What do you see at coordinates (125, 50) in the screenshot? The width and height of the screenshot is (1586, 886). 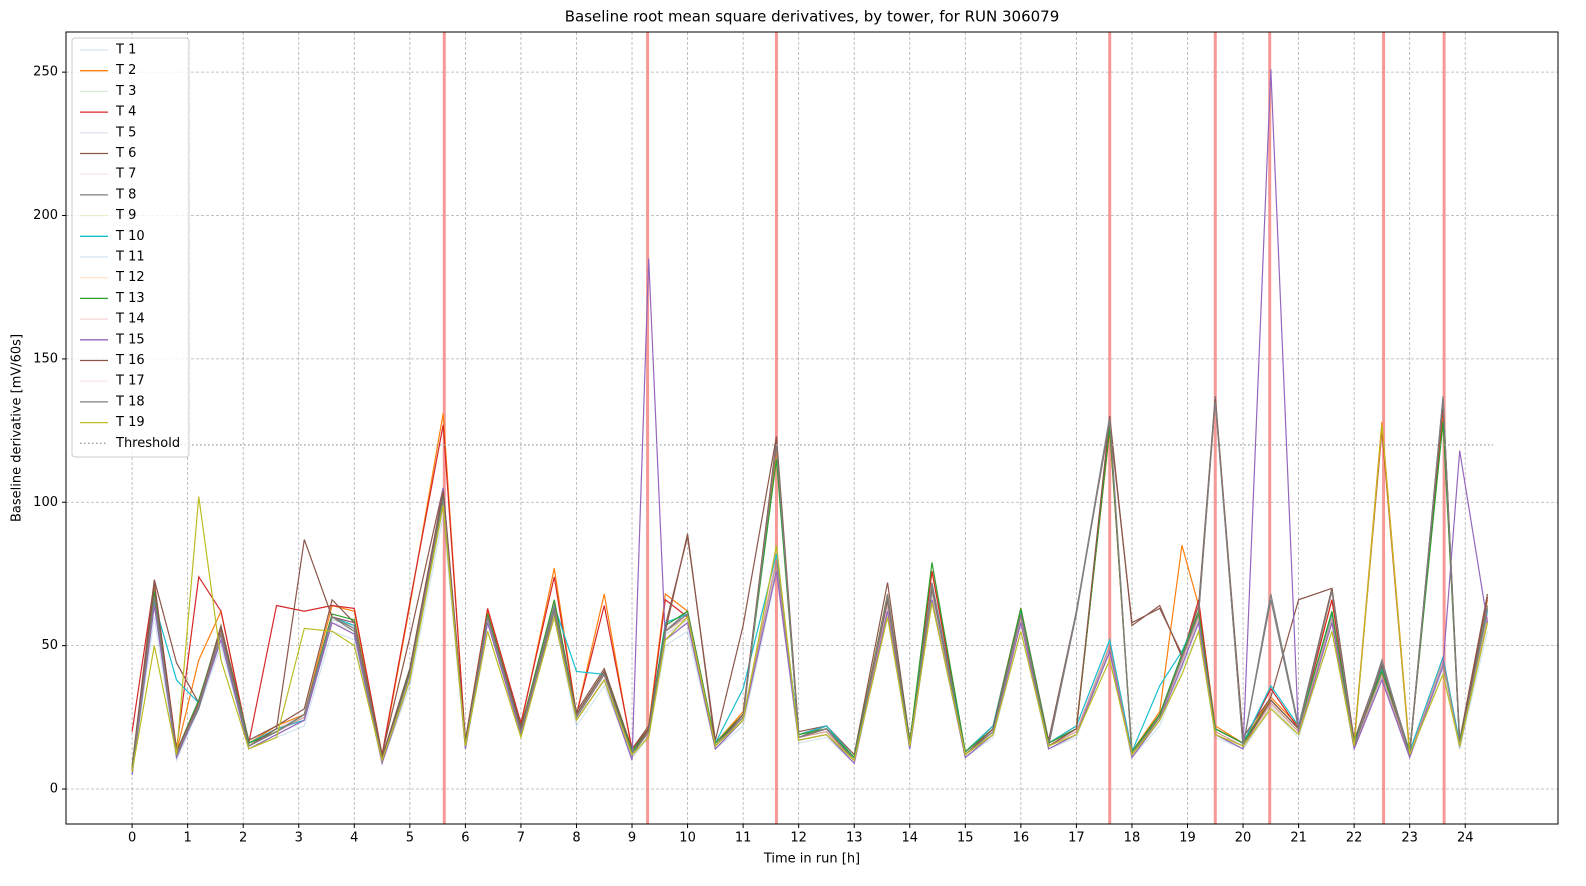 I see `legend-label: T 1` at bounding box center [125, 50].